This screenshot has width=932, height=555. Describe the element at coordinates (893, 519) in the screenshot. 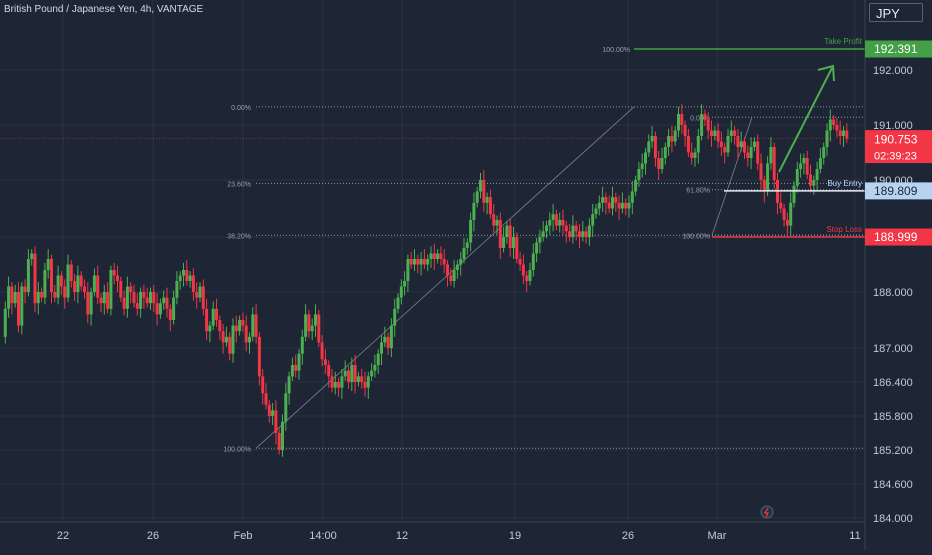

I see `y-tick-label: 184.000` at that location.